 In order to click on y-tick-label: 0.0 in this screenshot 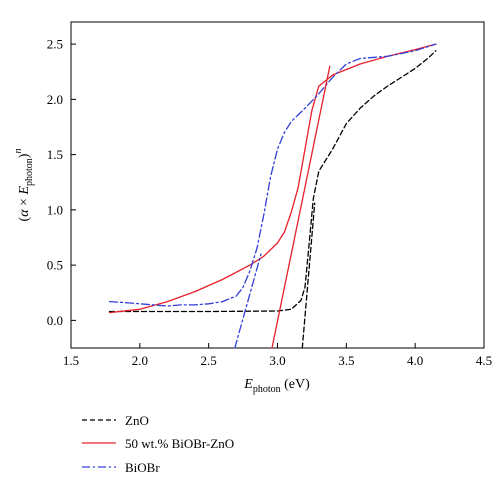, I will do `click(55, 320)`.